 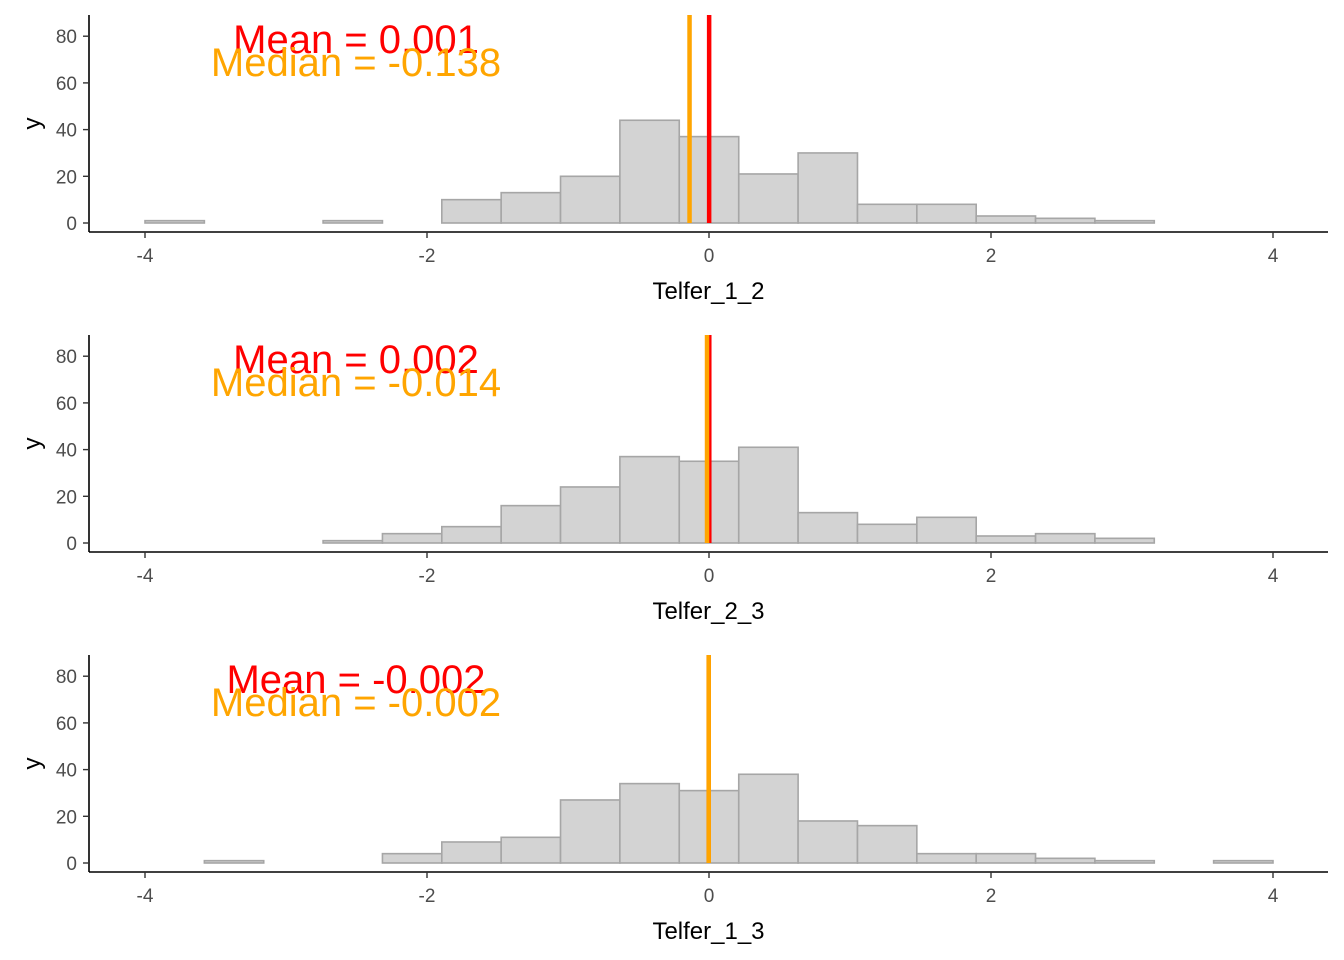 What do you see at coordinates (356, 63) in the screenshot?
I see `median-annotation: Median = -0.138` at bounding box center [356, 63].